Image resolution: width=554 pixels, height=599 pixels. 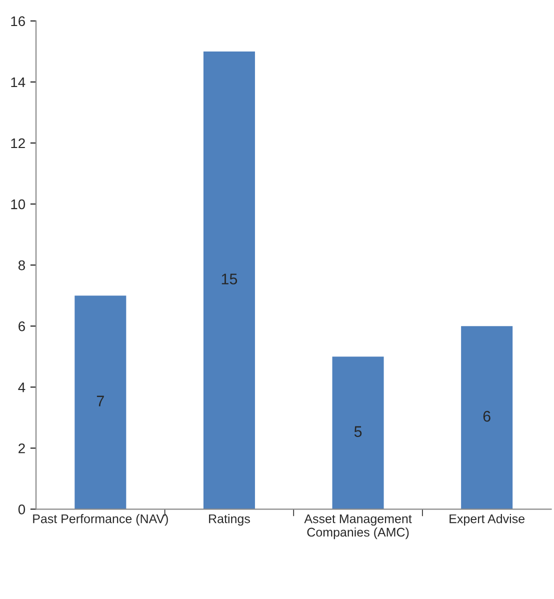 I want to click on x-tick-label: Asset Management Companies (AMC), so click(x=358, y=527).